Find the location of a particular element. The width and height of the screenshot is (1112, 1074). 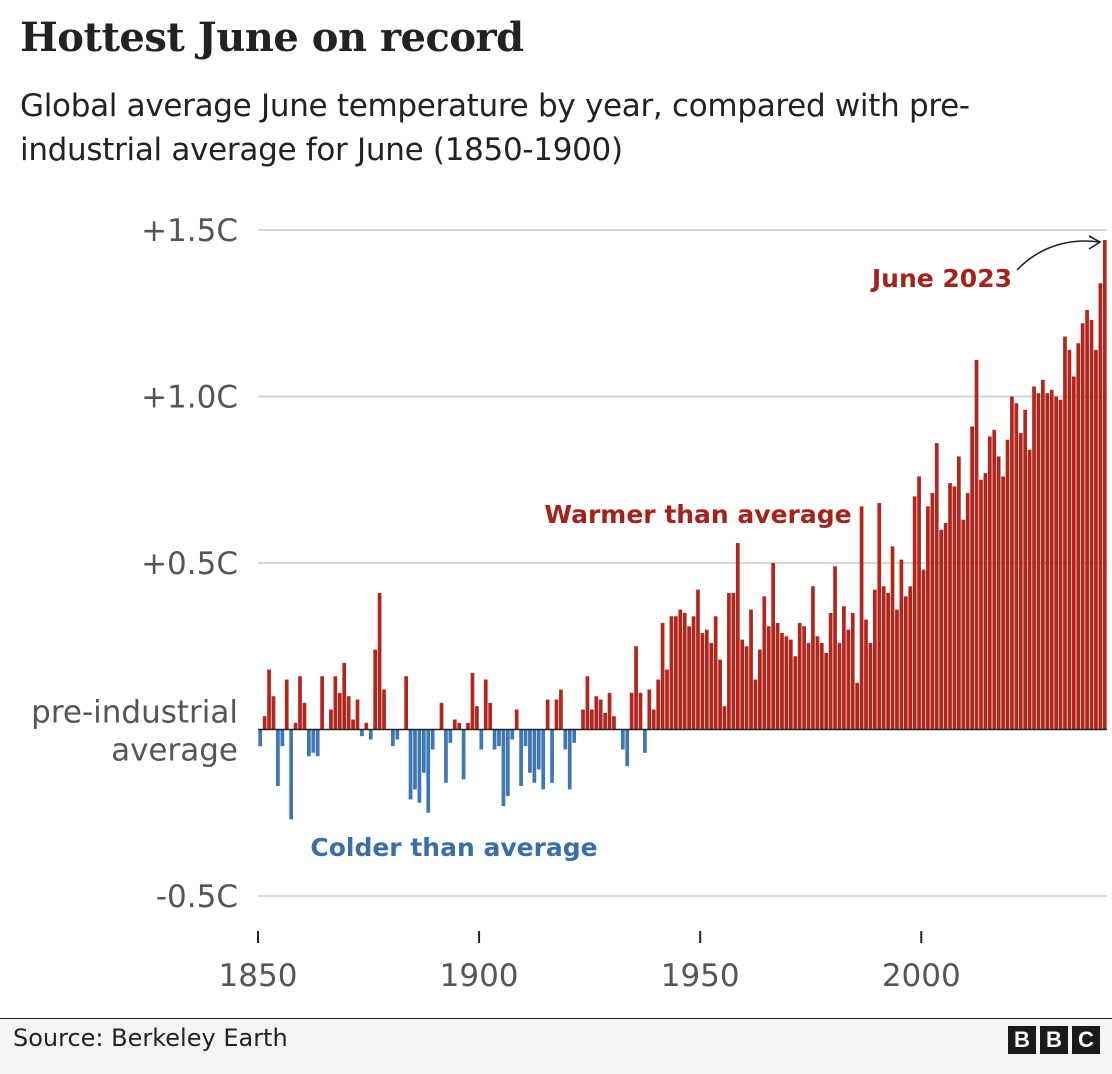

warmer-annotation: Warmer than average is located at coordinates (697, 514).